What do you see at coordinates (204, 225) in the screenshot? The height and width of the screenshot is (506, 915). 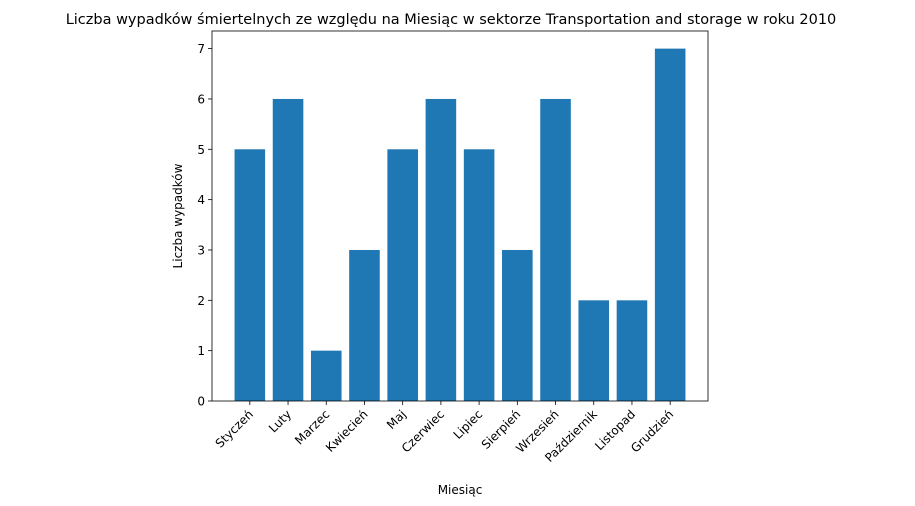 I see `y-axis-ticks: 0 1 2 3 4 5 6 7` at bounding box center [204, 225].